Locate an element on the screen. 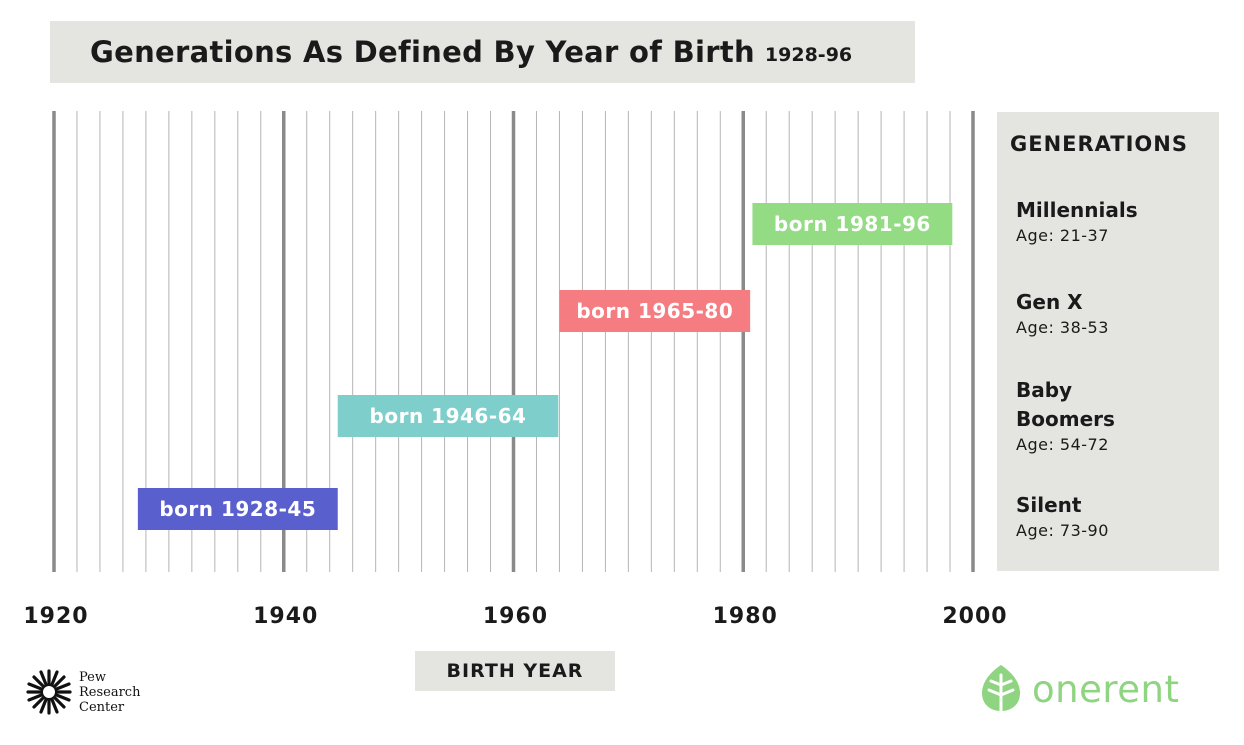  onerent-wordmark: onerent is located at coordinates (1106, 689).